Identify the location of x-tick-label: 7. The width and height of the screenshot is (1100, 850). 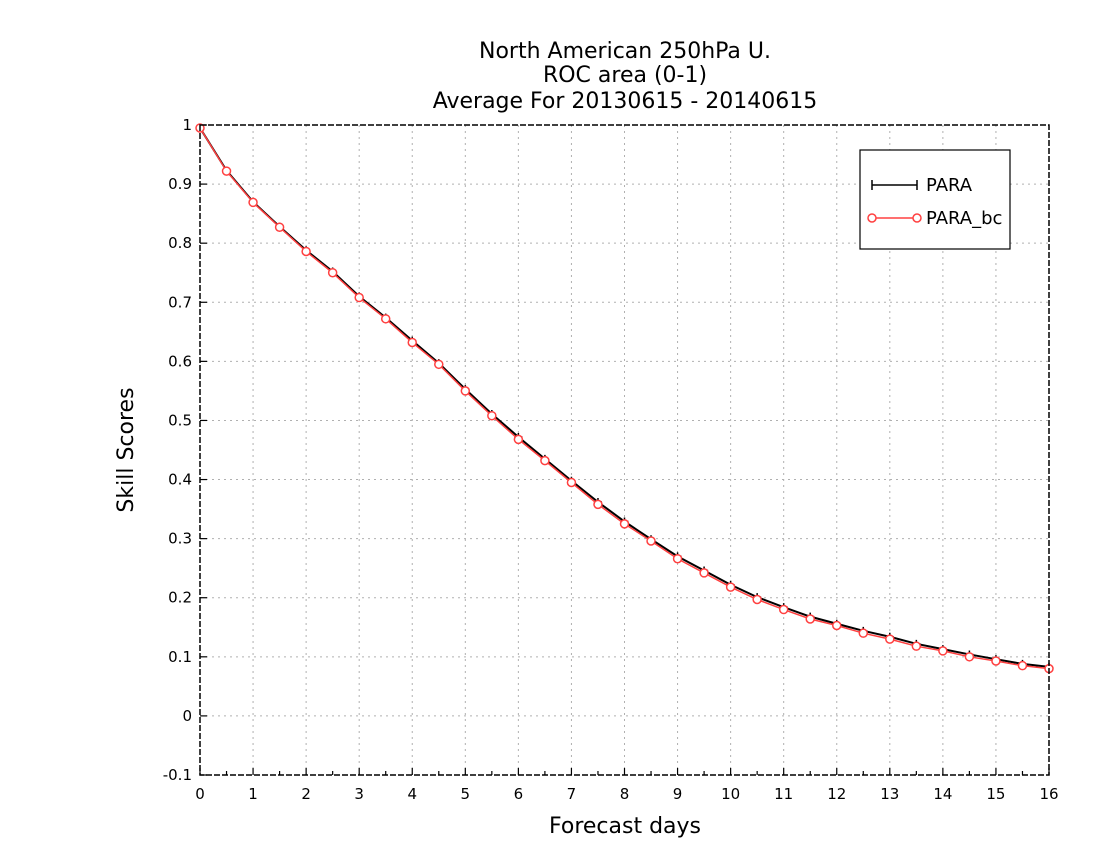
(572, 794).